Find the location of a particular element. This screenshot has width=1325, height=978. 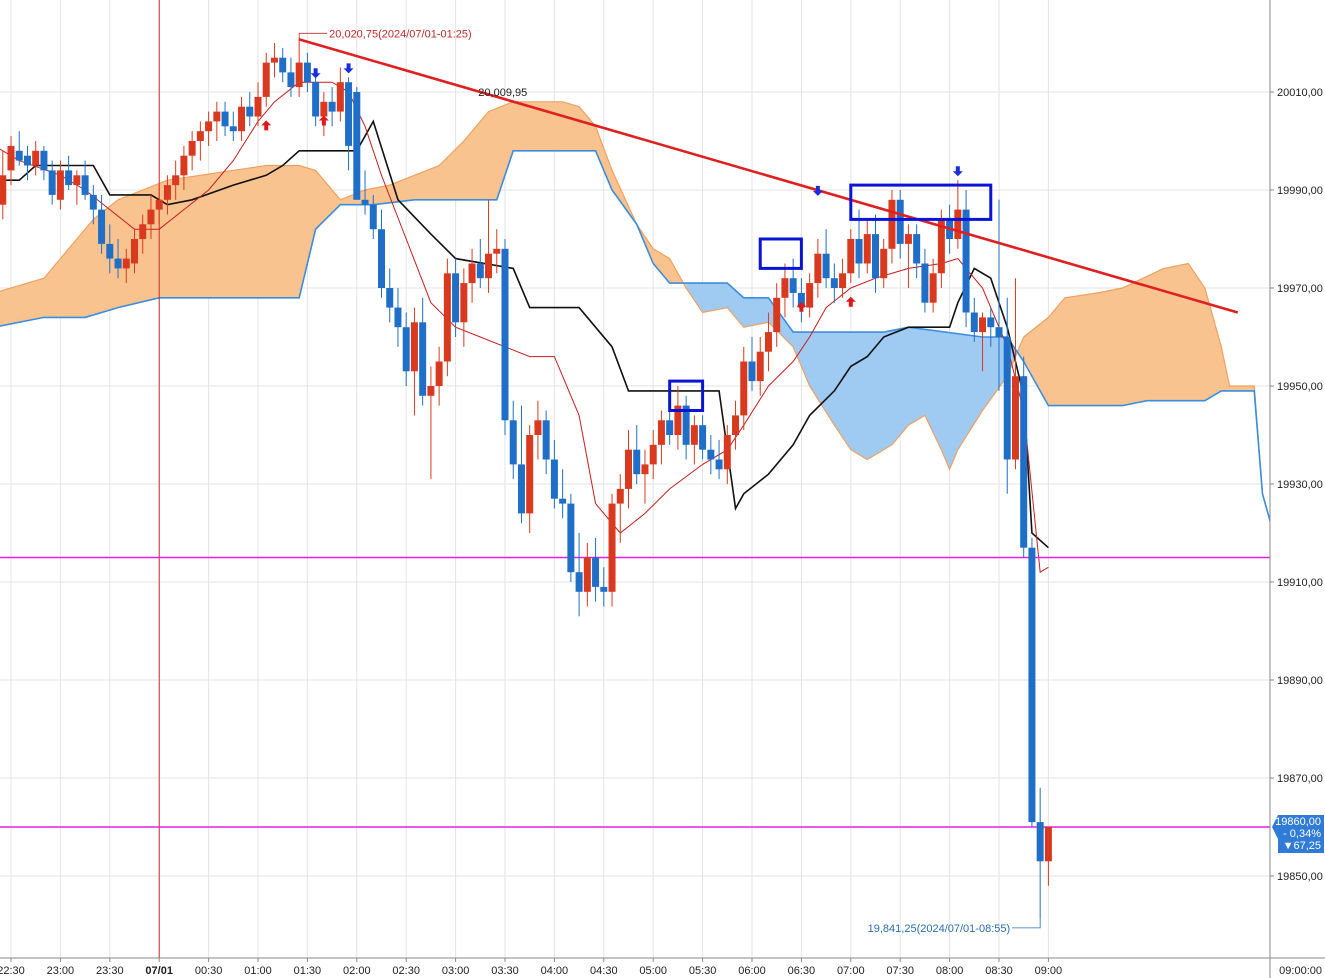

signal-arrows is located at coordinates (612, 187).